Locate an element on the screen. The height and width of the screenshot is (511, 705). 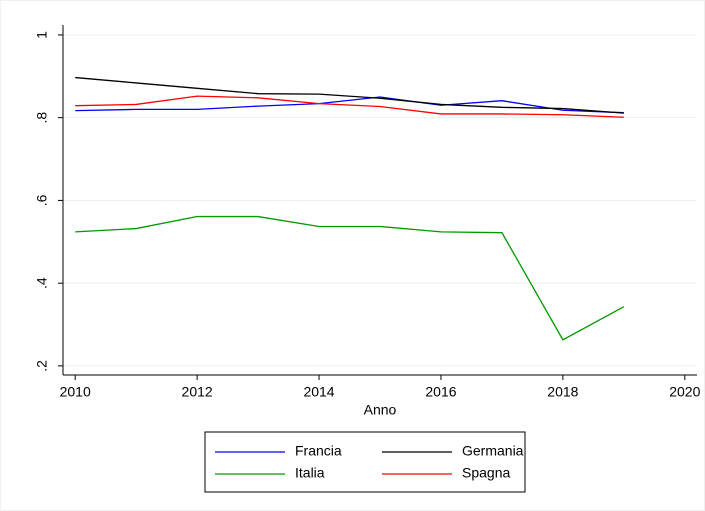
y-tick-label: .8 is located at coordinates (42, 118).